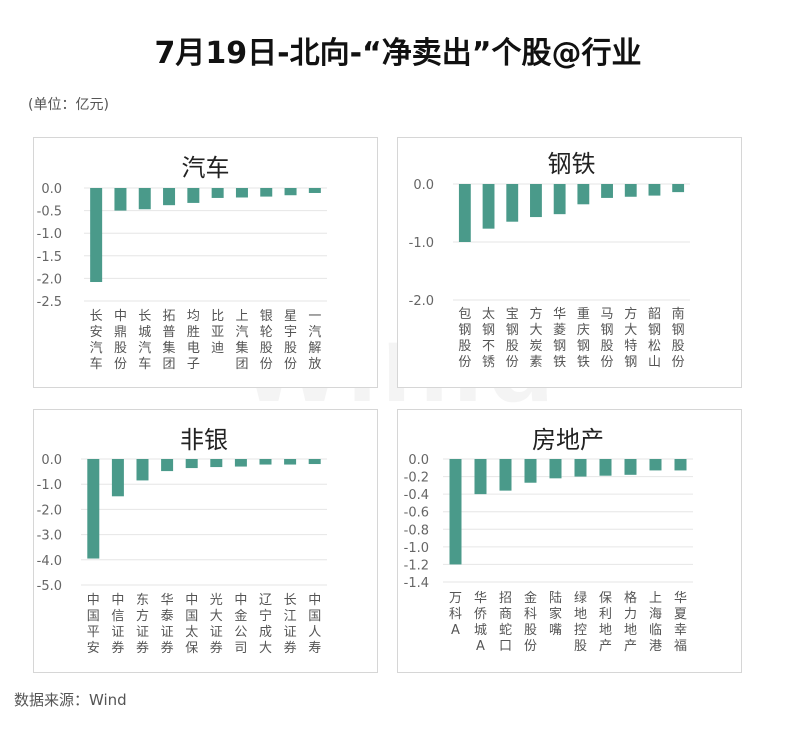  I want to click on x-category-label: 一汽解放, so click(314, 340).